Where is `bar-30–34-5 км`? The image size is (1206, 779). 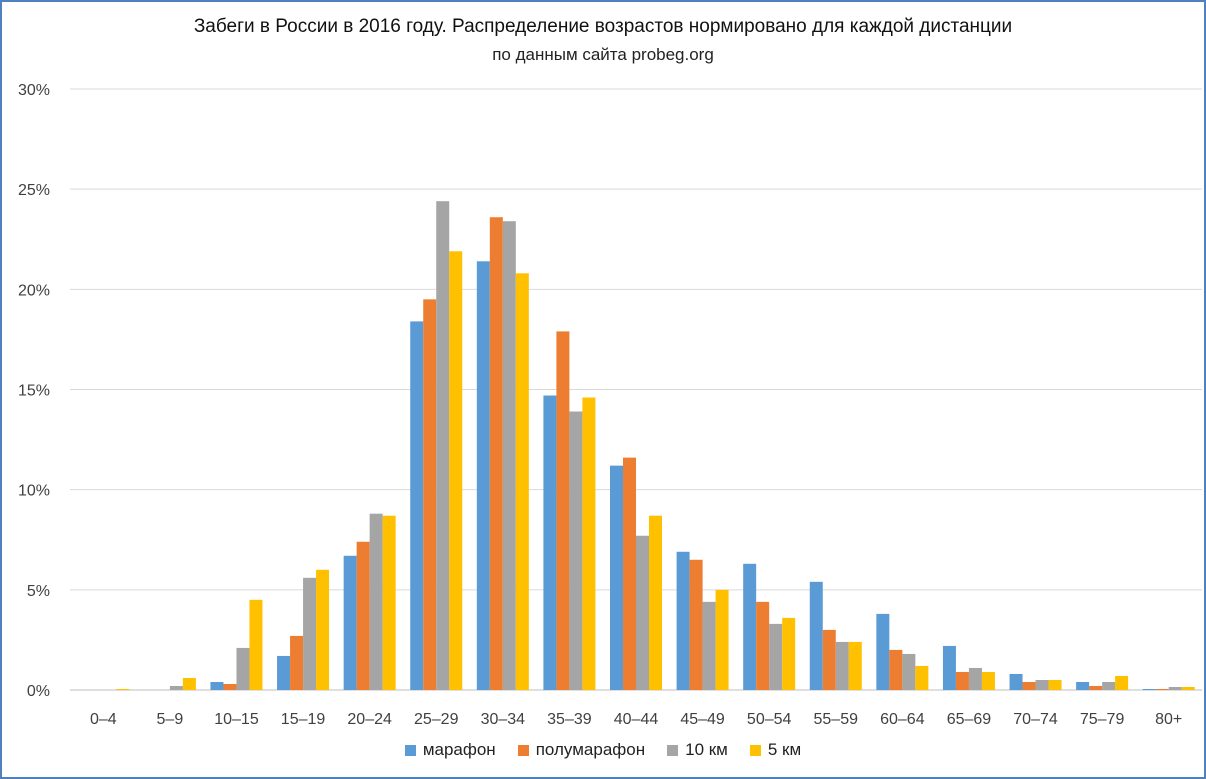 bar-30–34-5 км is located at coordinates (522, 481).